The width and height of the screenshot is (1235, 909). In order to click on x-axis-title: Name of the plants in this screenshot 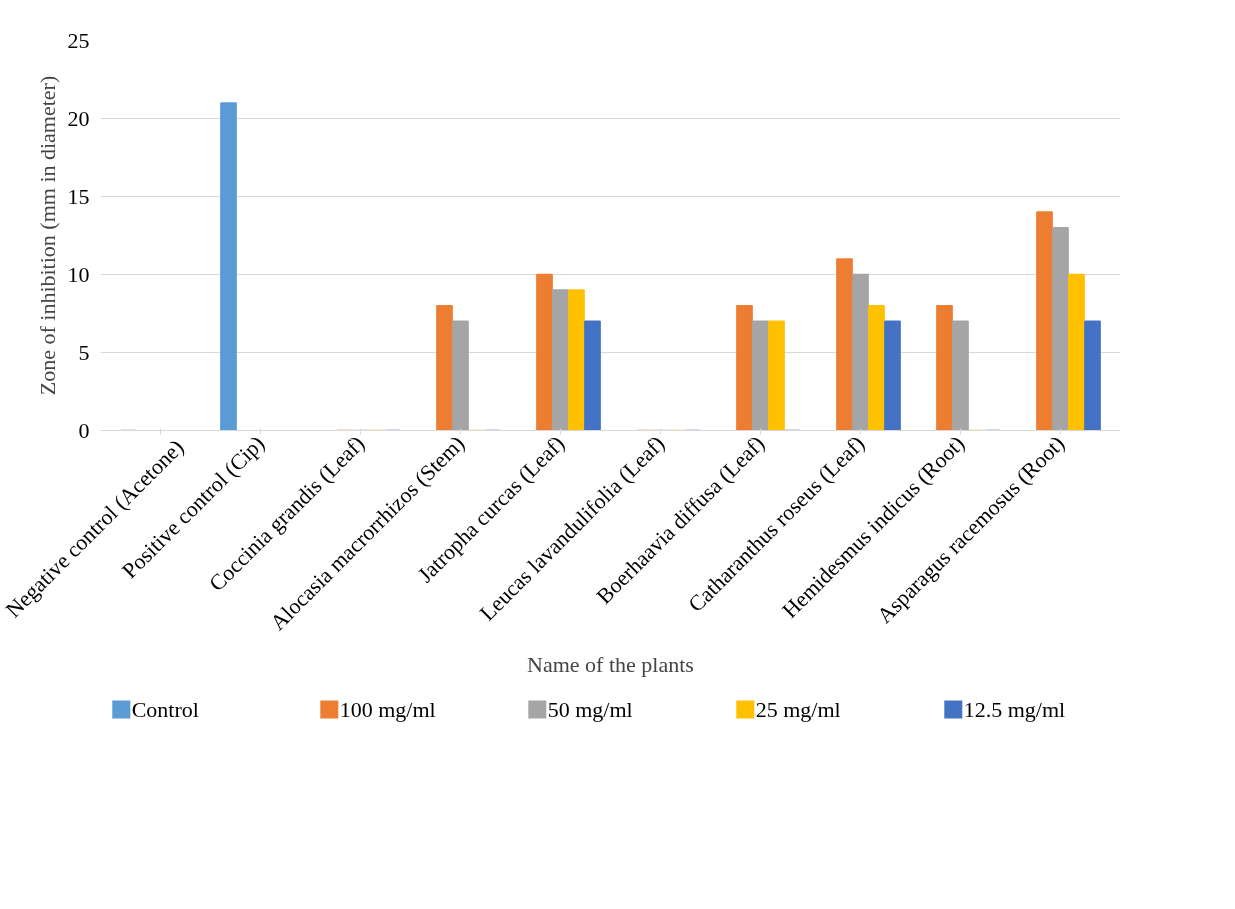, I will do `click(610, 664)`.